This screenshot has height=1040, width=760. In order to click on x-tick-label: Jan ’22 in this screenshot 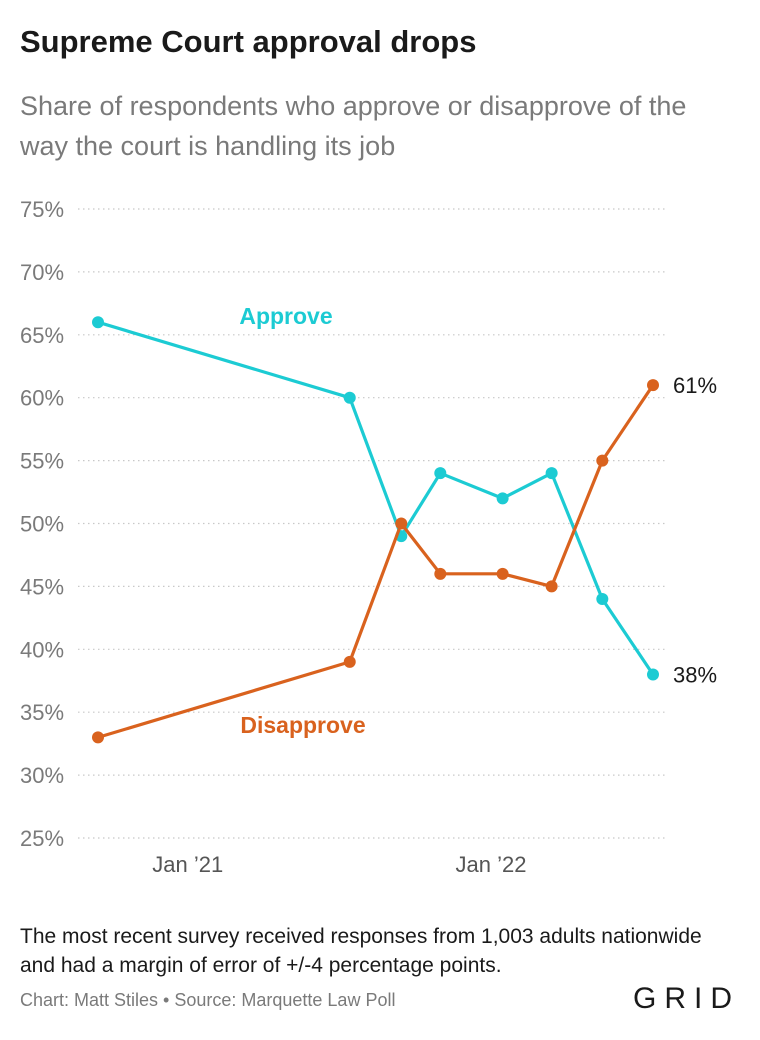, I will do `click(491, 864)`.